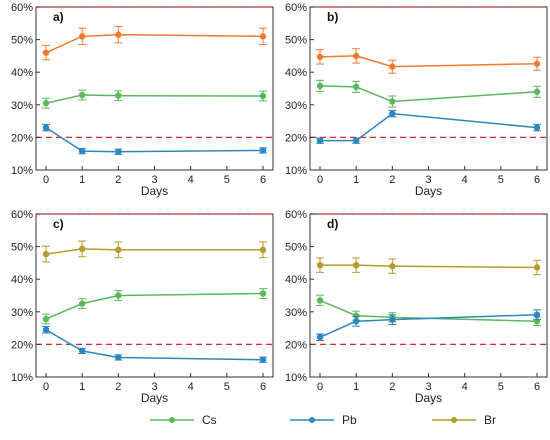 The image size is (550, 440). What do you see at coordinates (209, 420) in the screenshot?
I see `legend-label: Cs` at bounding box center [209, 420].